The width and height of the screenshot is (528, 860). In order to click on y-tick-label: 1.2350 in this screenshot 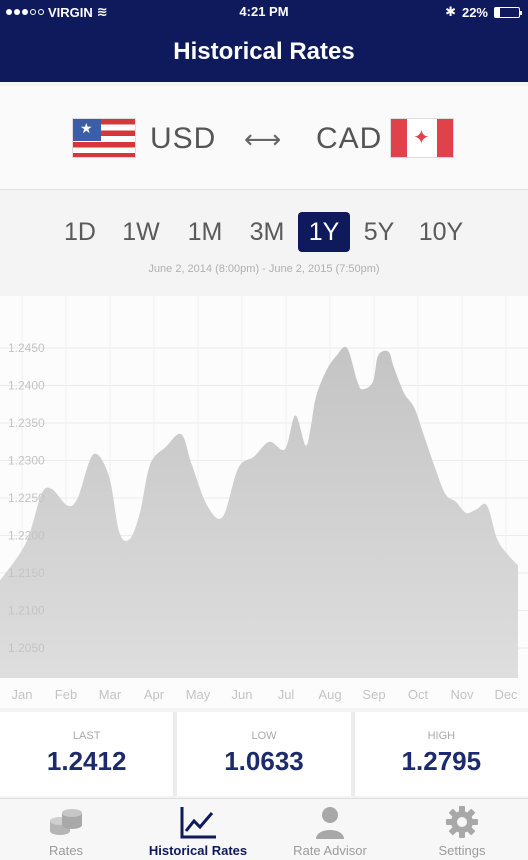, I will do `click(26, 423)`.